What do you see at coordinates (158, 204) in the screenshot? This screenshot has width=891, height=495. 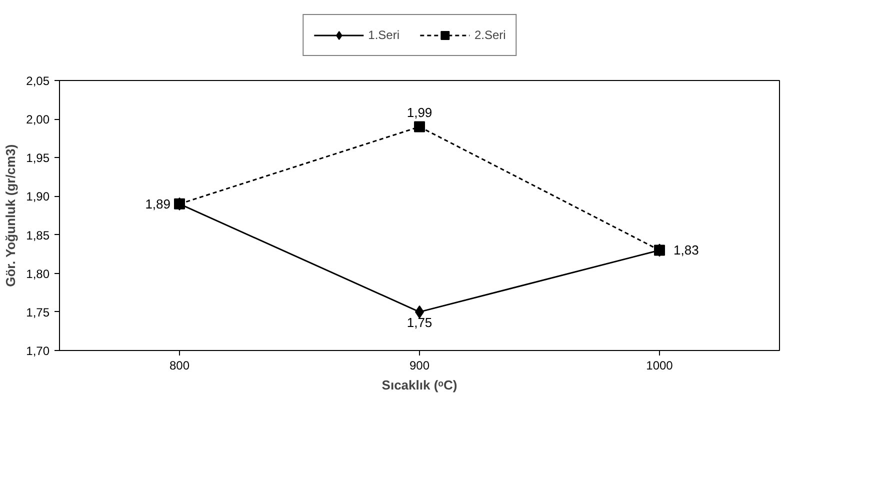 I see `data-label: 1,89` at bounding box center [158, 204].